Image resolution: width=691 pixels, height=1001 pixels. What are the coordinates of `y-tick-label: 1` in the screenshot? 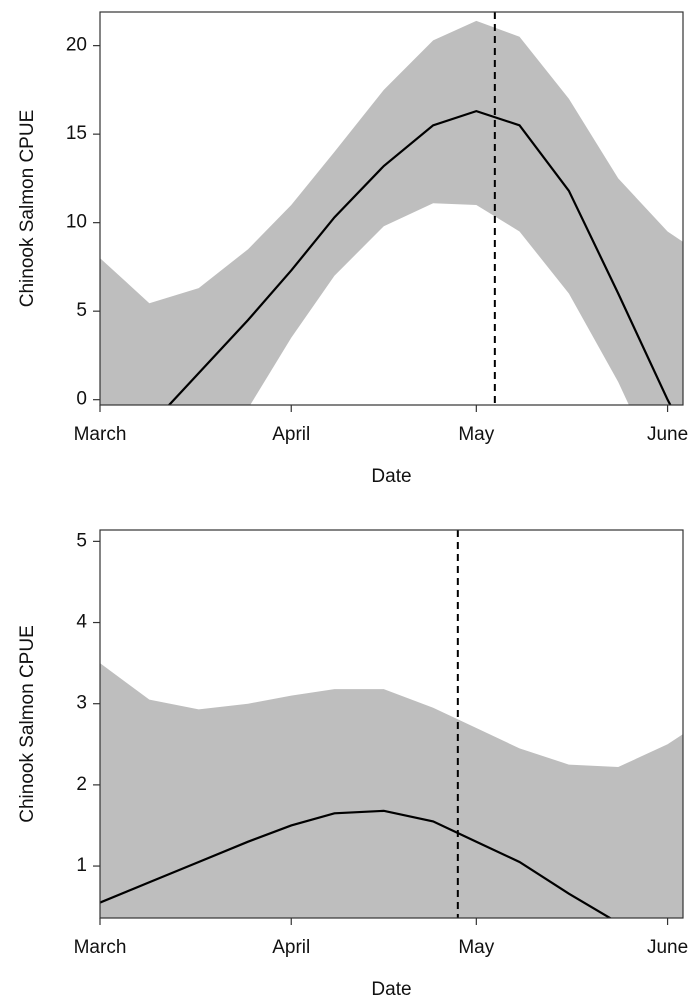 It's located at (81, 865).